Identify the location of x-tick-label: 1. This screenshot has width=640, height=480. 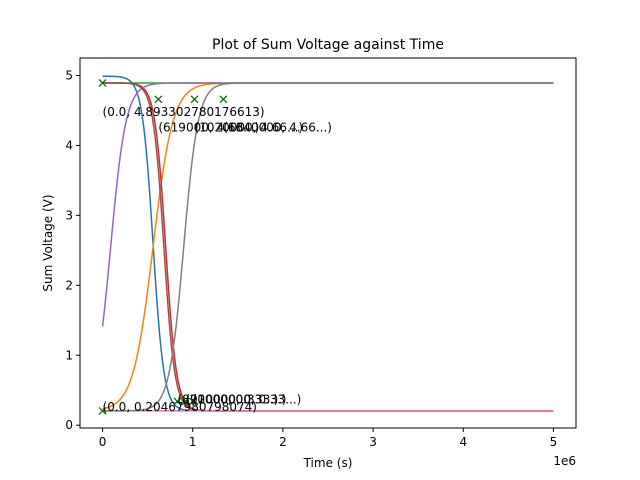
(193, 442).